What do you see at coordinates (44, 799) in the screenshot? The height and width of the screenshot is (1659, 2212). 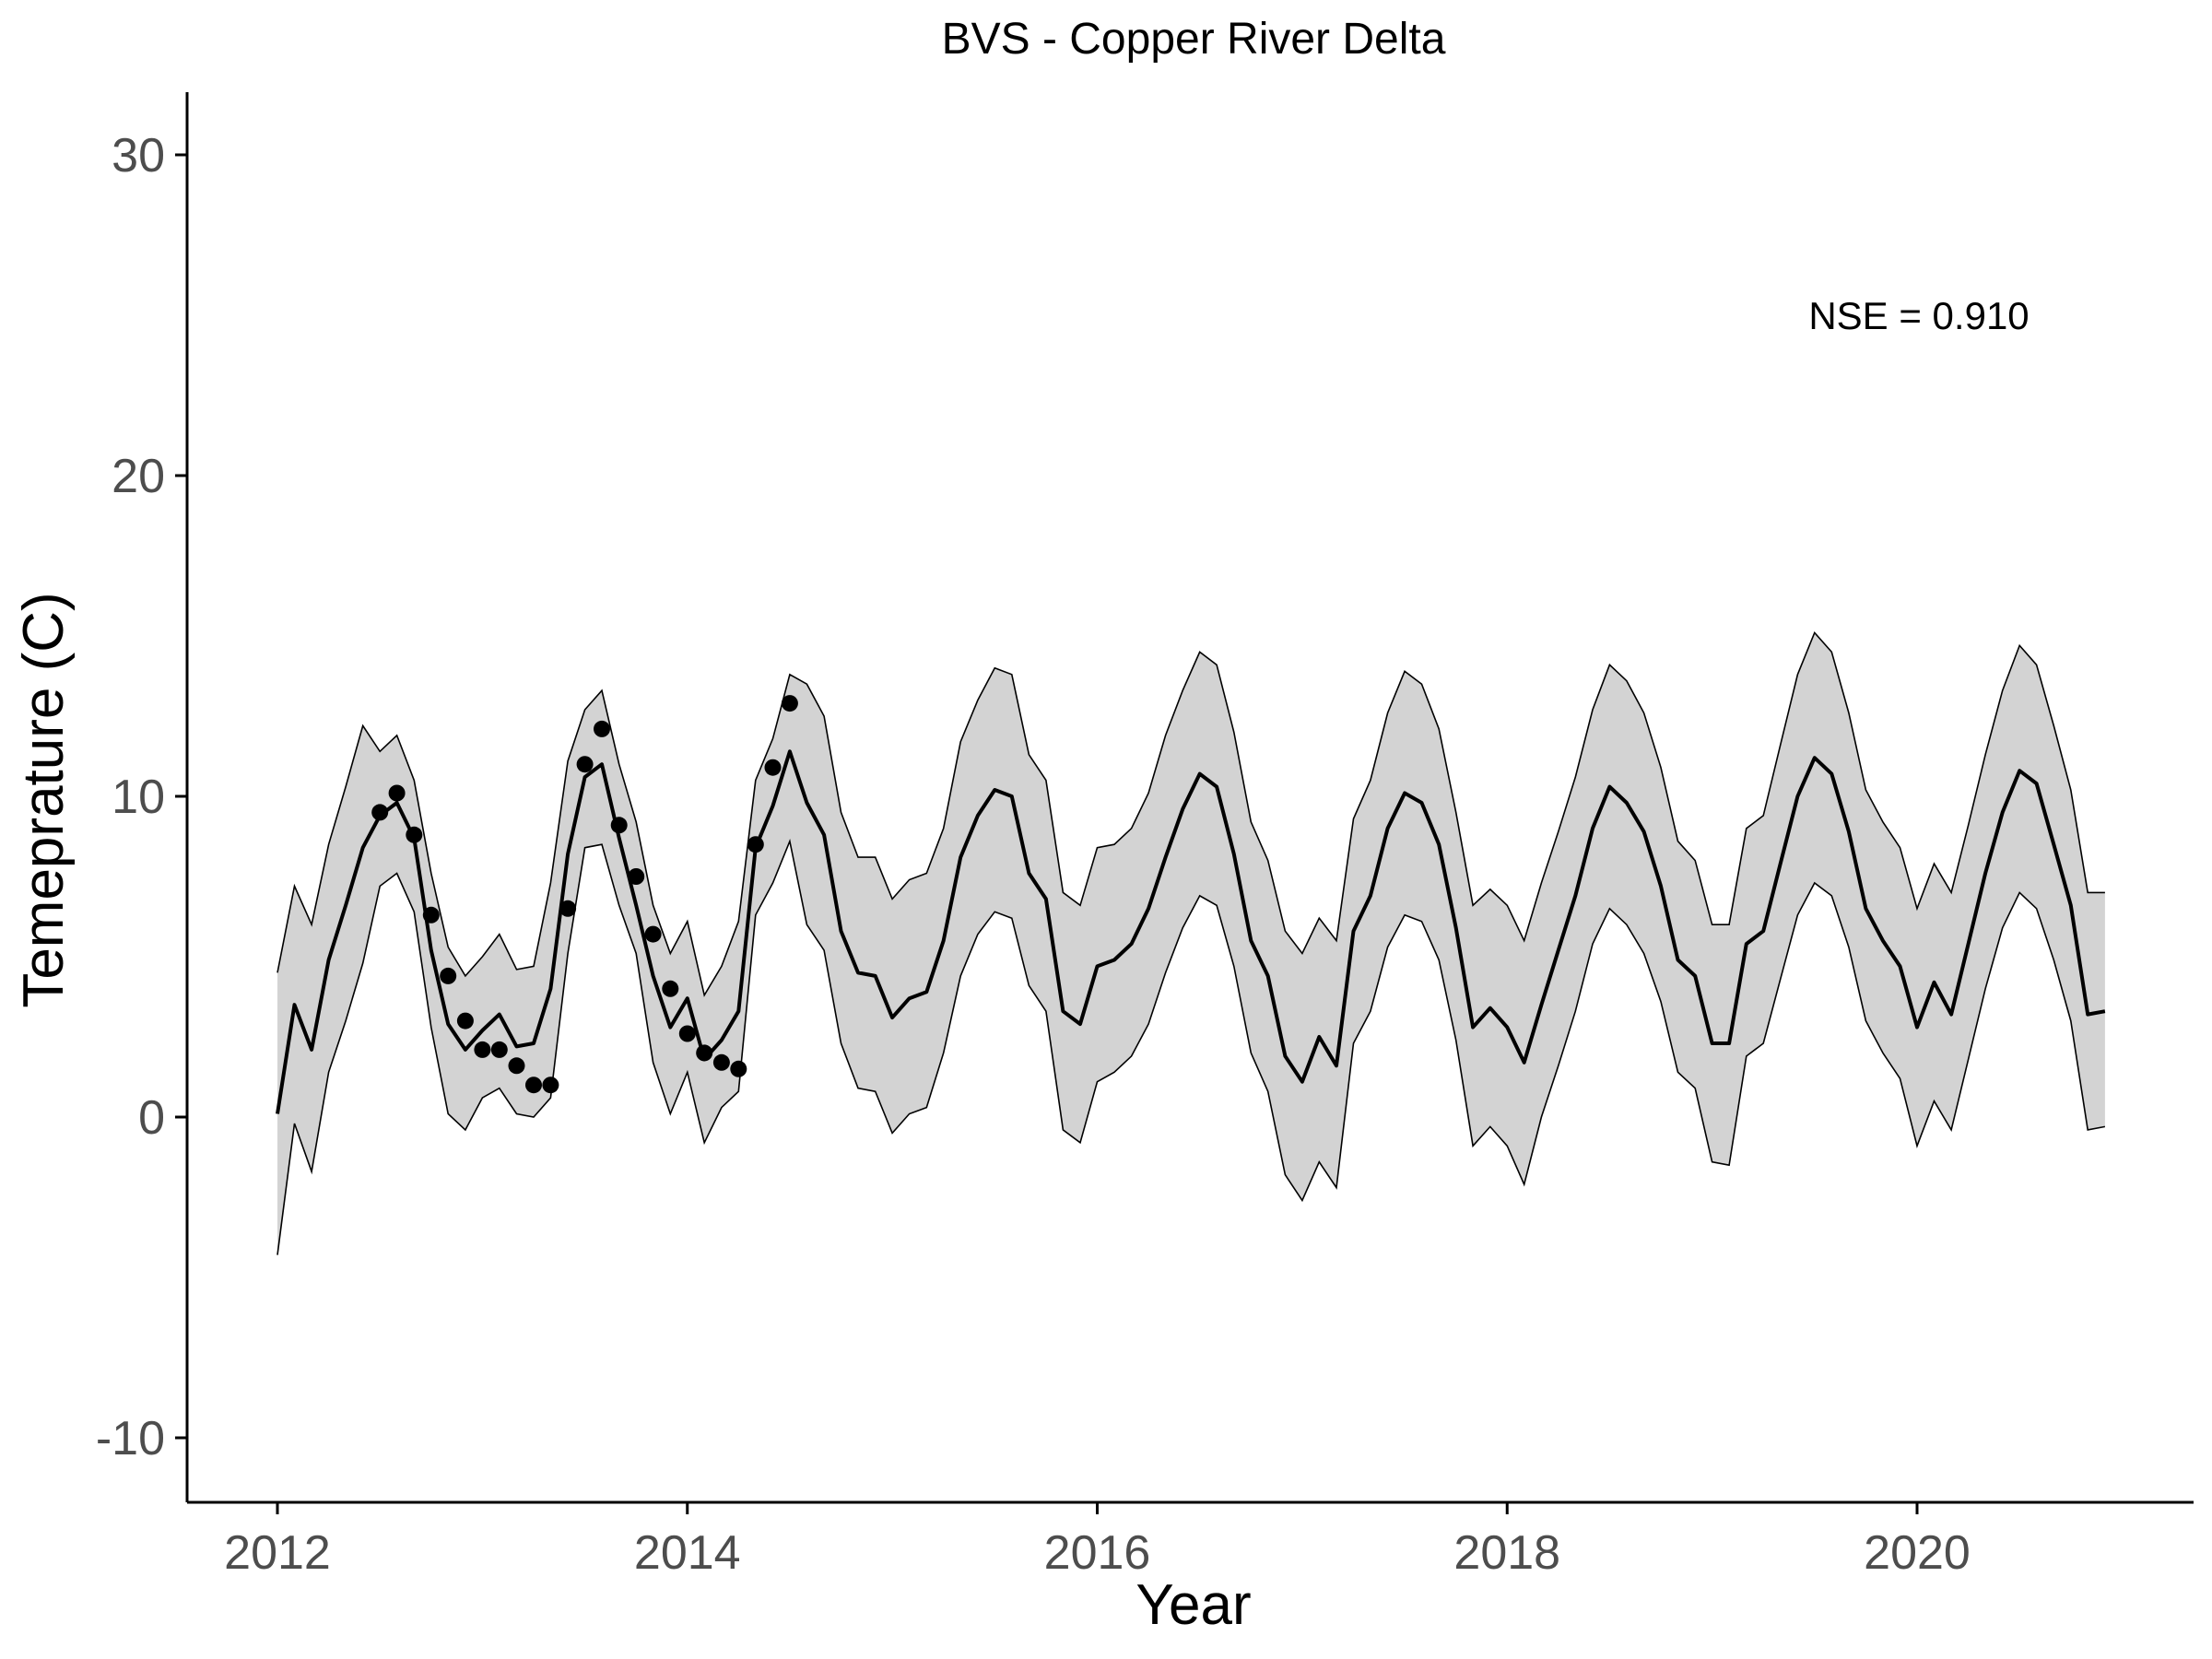 I see `y-axis-title: Temeprature (C)` at bounding box center [44, 799].